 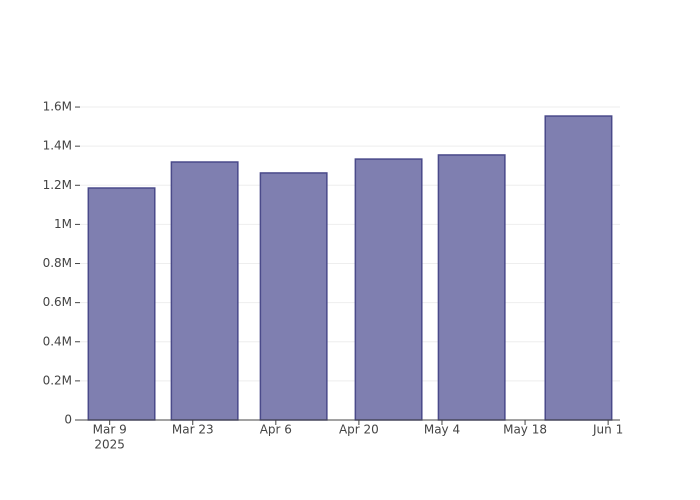 I want to click on y-tick-label: 0, so click(x=68, y=420).